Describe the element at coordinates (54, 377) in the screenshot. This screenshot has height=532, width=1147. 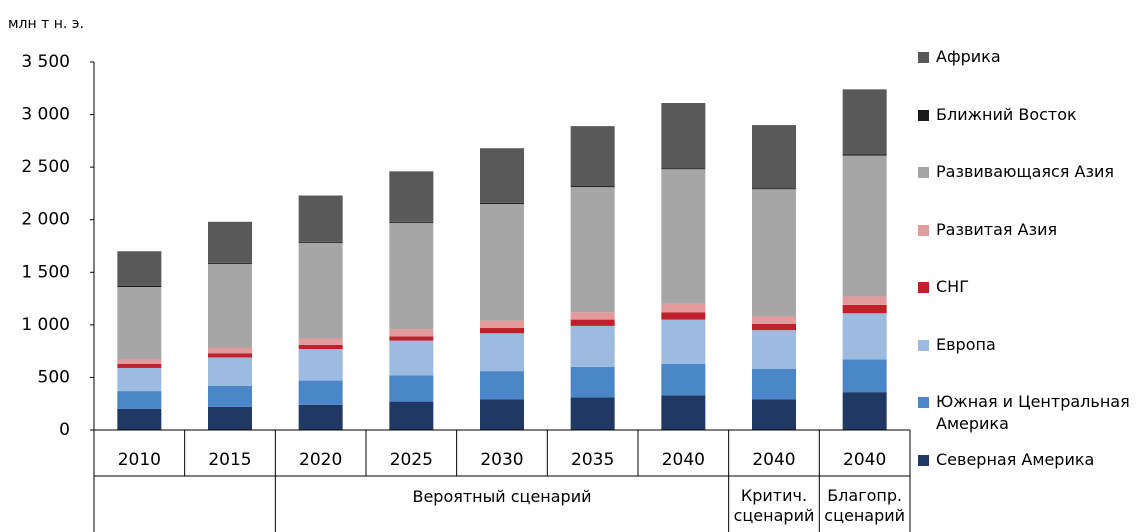
I see `y-tick-label: 500` at that location.